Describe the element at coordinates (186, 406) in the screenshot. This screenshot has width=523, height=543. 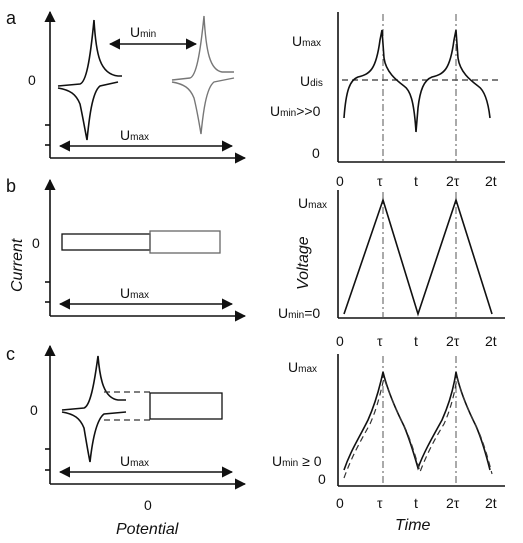
I see `cv-c-rect` at that location.